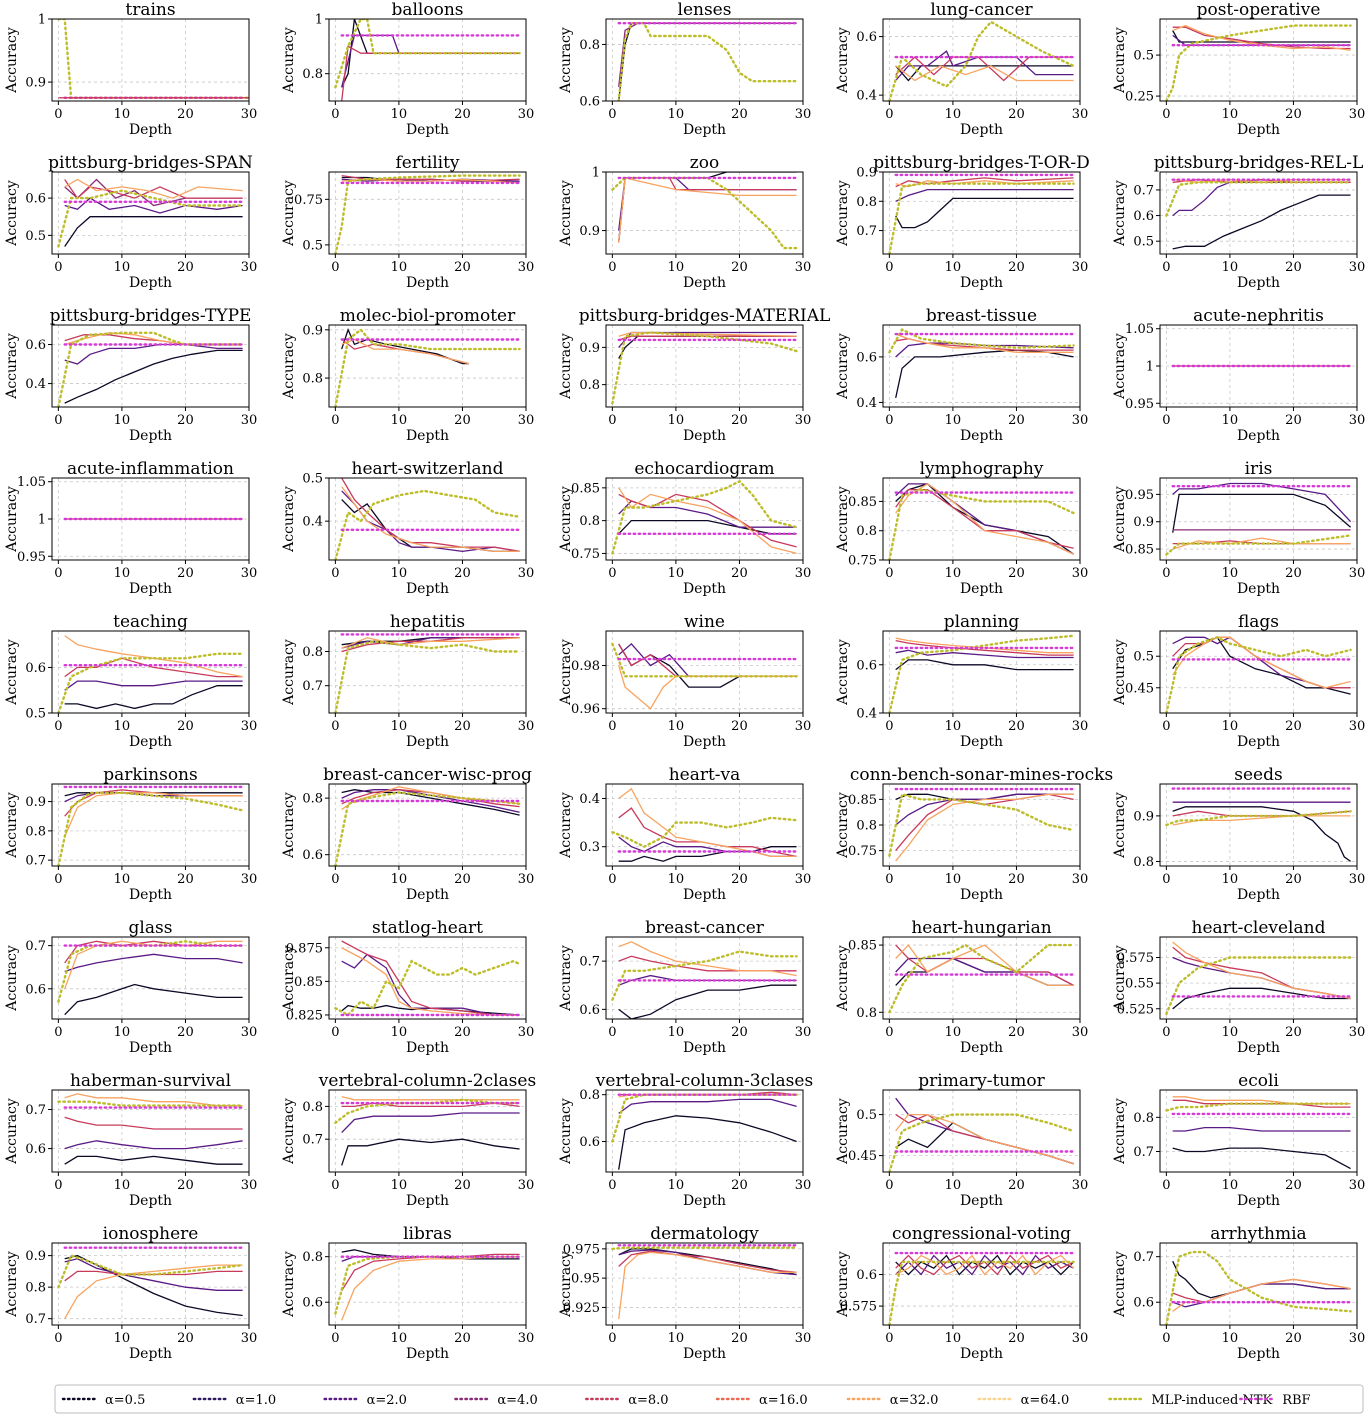 This screenshot has width=1368, height=1416. Describe the element at coordinates (627, 1400) in the screenshot. I see `legend-item-8-0: α=8.0` at that location.